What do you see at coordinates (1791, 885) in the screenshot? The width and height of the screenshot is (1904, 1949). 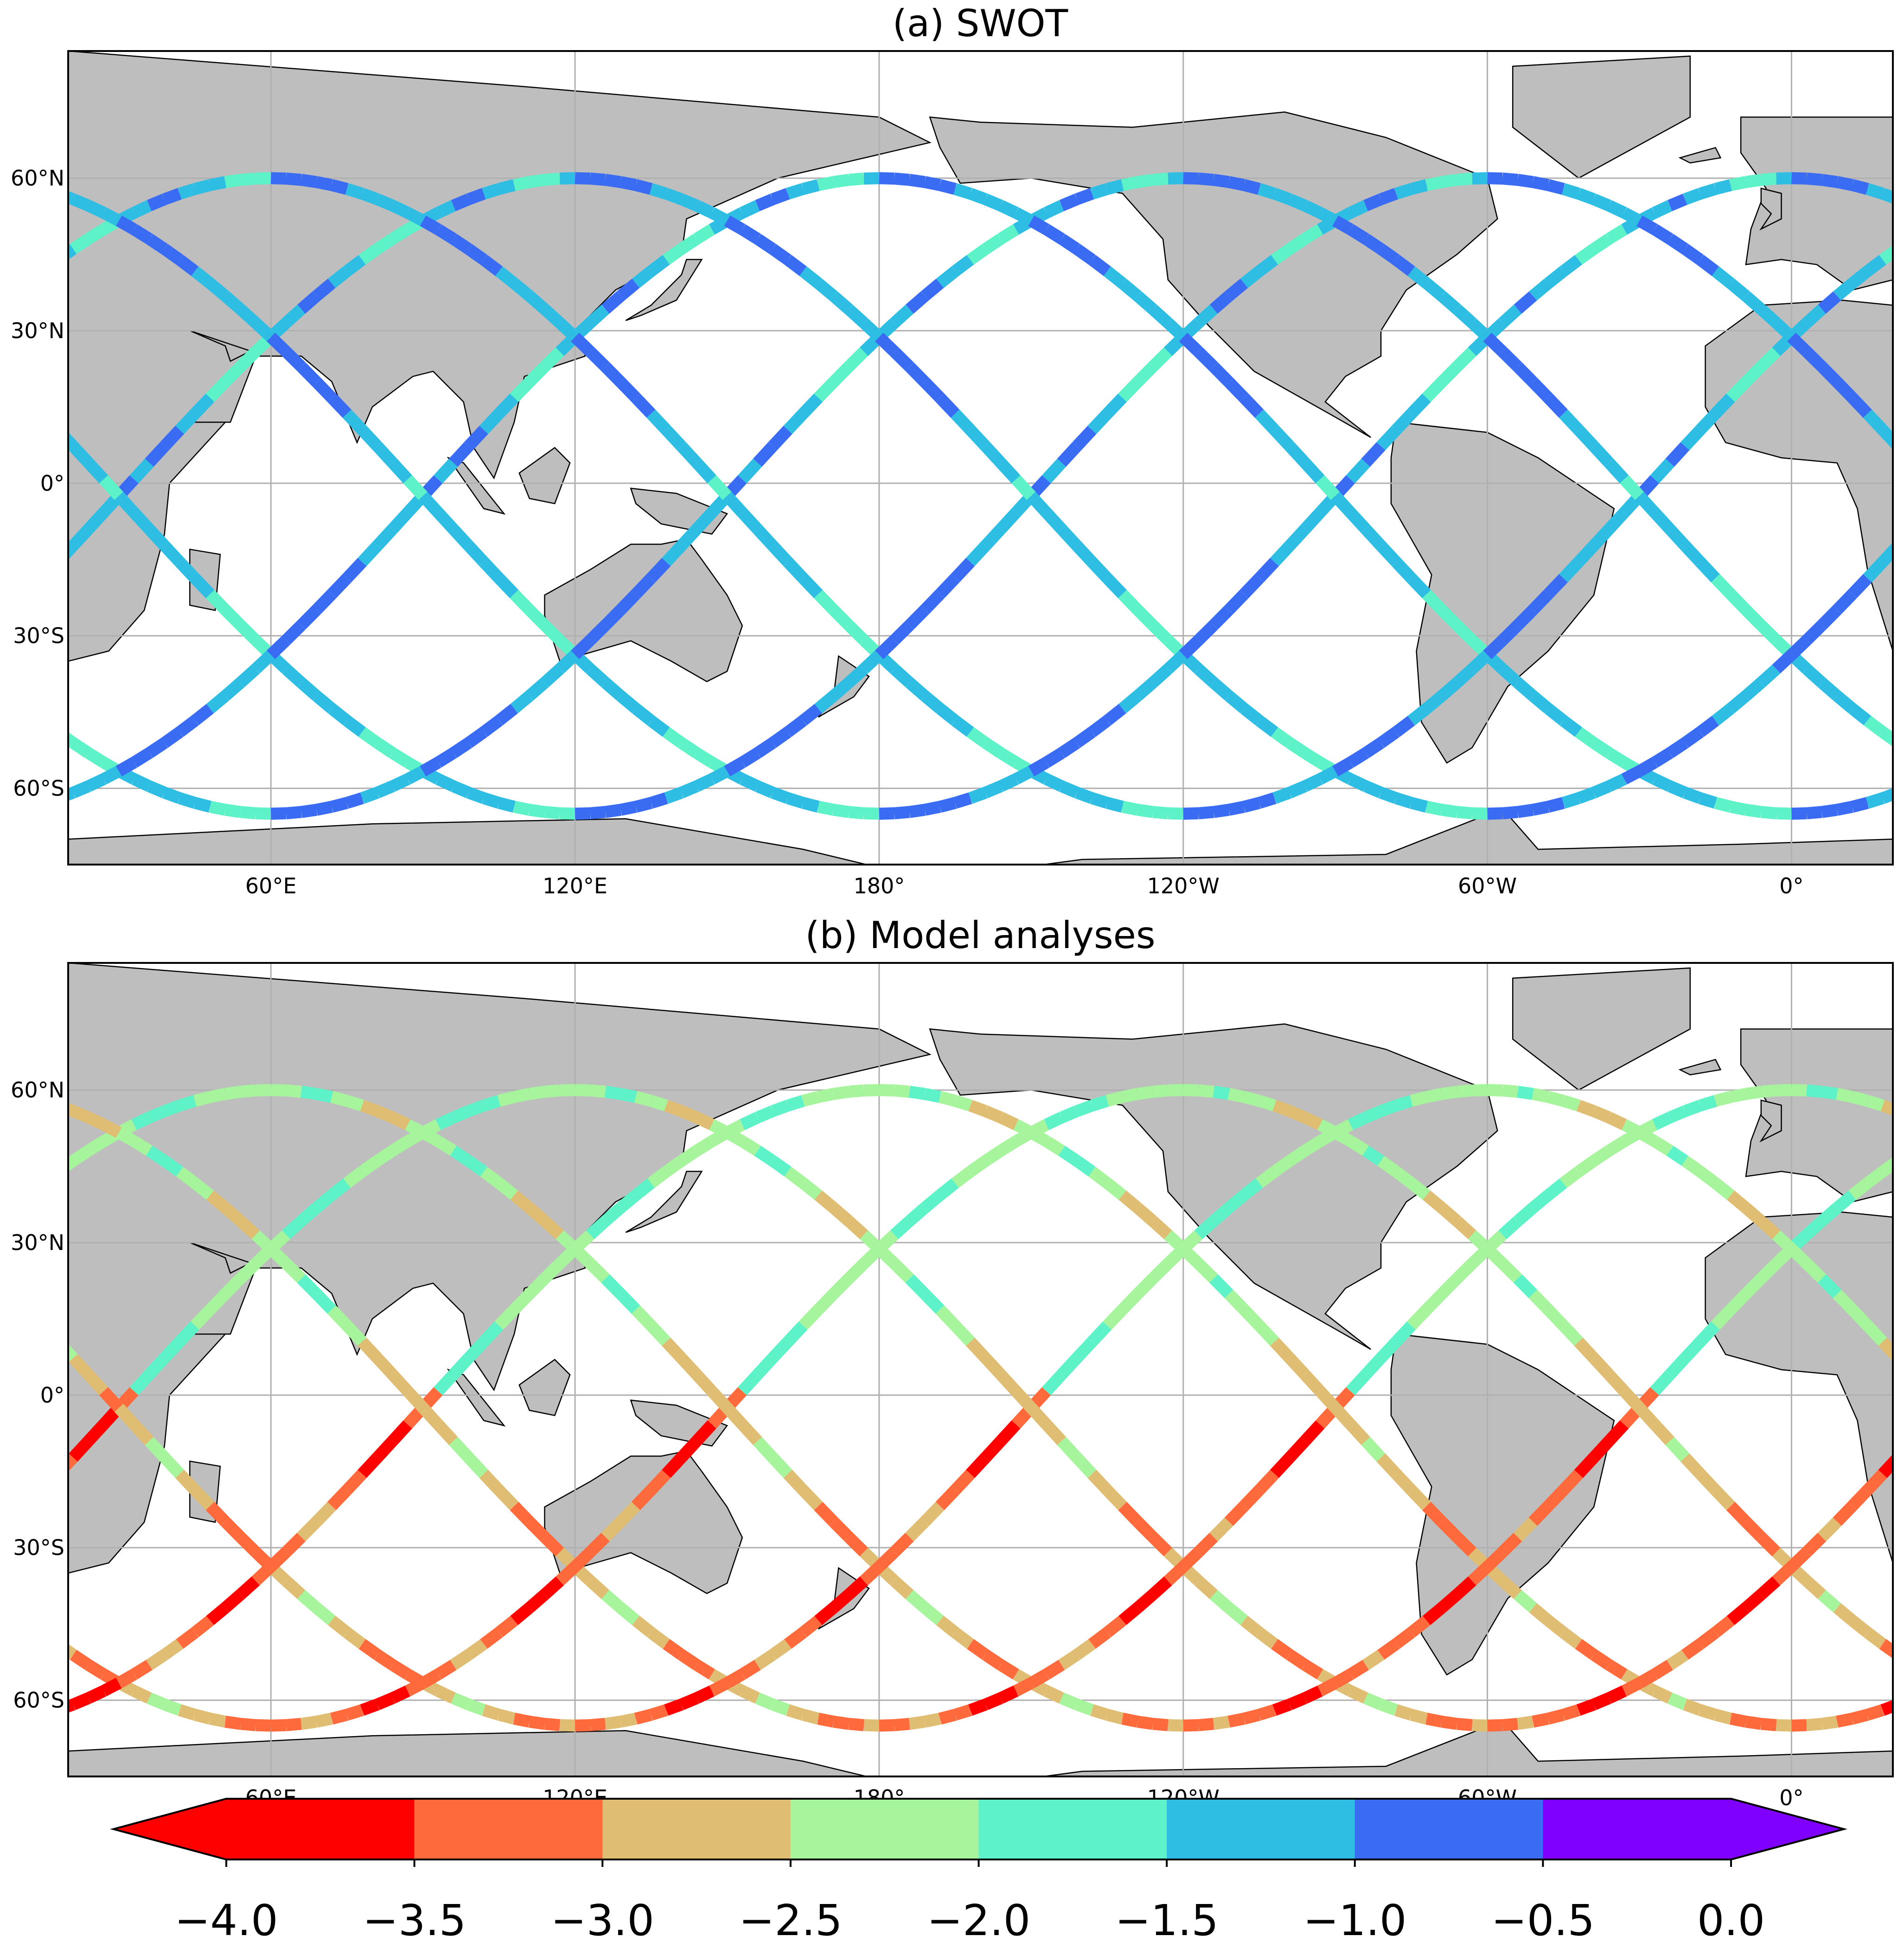 I see `longitude-tick-label: 0°` at bounding box center [1791, 885].